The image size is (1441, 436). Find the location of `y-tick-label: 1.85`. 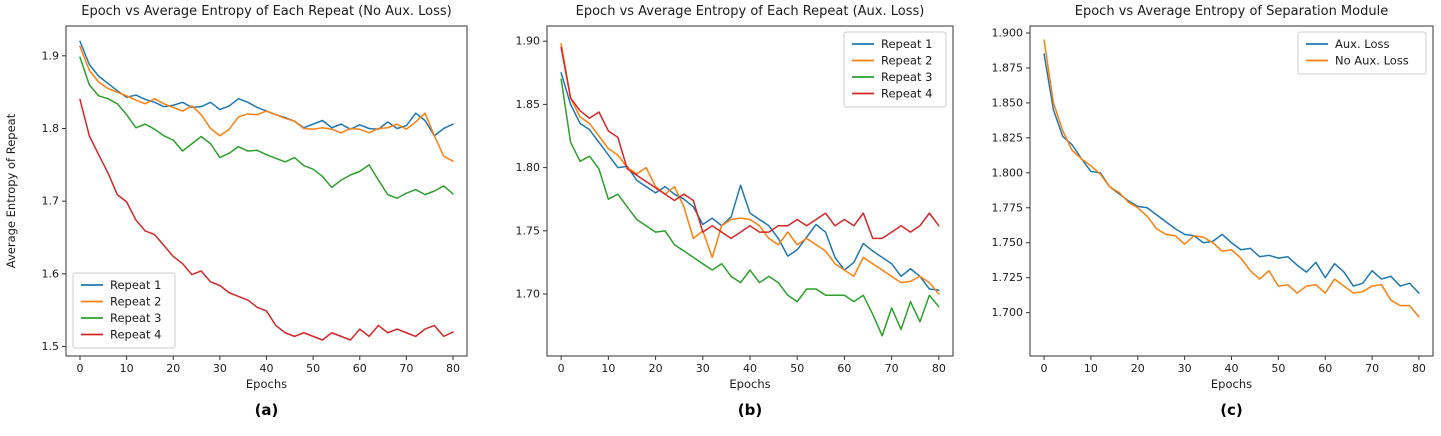

y-tick-label: 1.85 is located at coordinates (528, 104).